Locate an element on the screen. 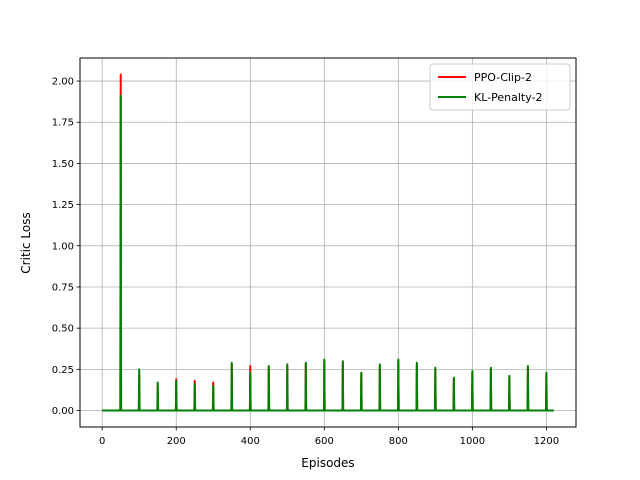 This screenshot has width=640, height=480. y-tick-label: 0.75 is located at coordinates (63, 287).